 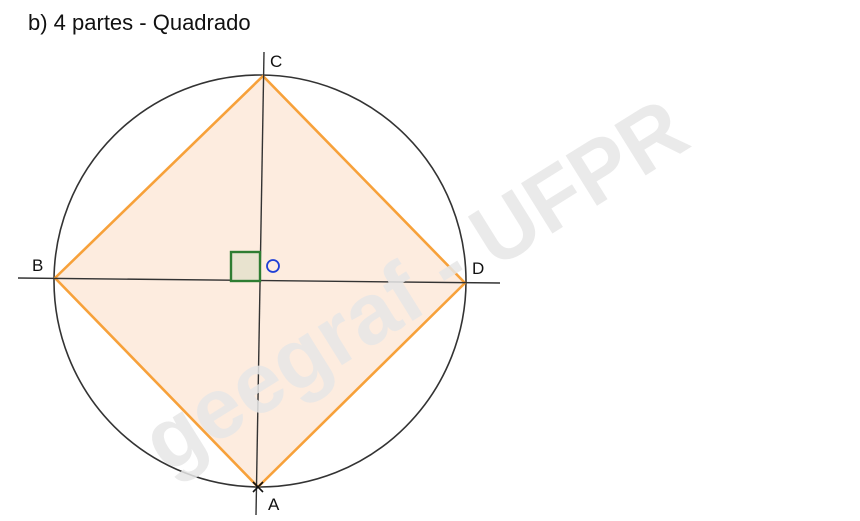 What do you see at coordinates (276, 61) in the screenshot?
I see `label-c: C` at bounding box center [276, 61].